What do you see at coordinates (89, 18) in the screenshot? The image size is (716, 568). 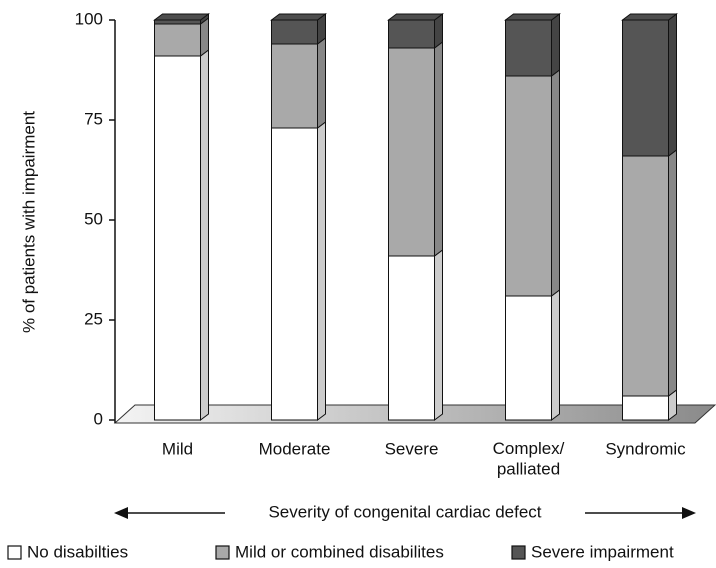 I see `y-tick-label: 100` at bounding box center [89, 18].